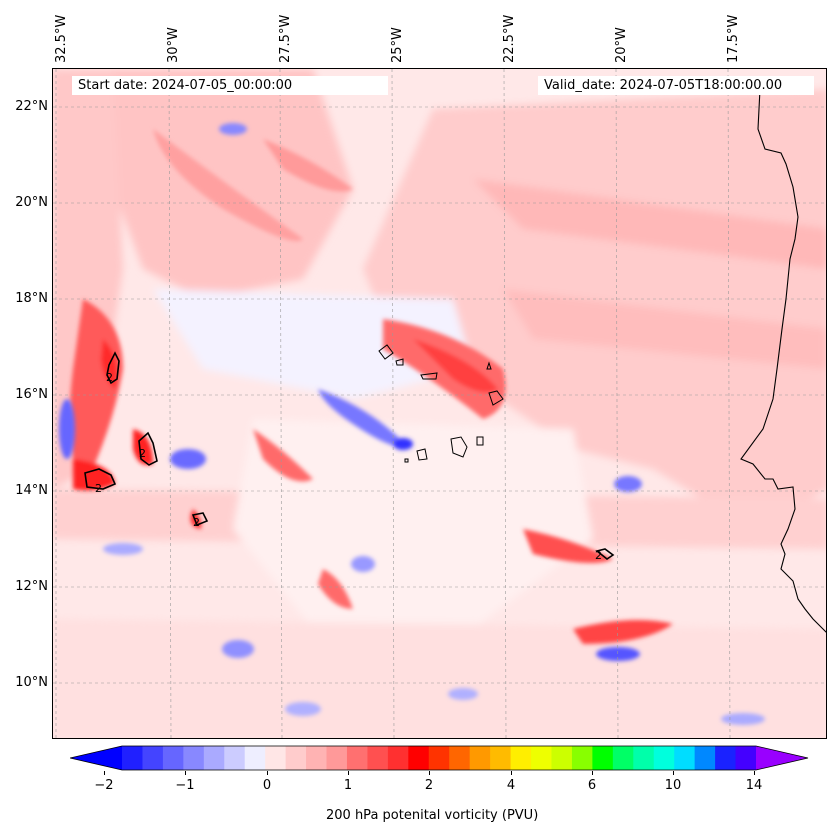 This screenshot has width=837, height=836. I want to click on latitude-label: 10°N, so click(31, 682).